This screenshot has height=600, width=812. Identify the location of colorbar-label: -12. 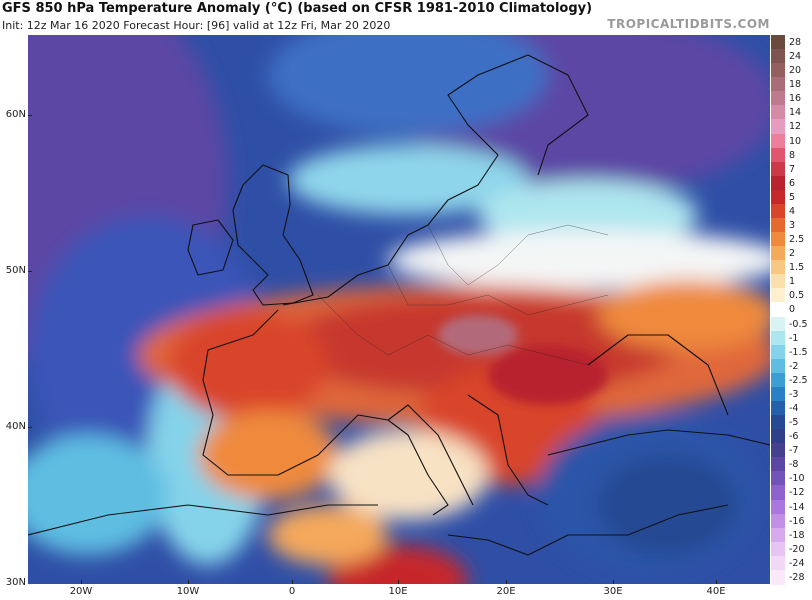
(797, 493).